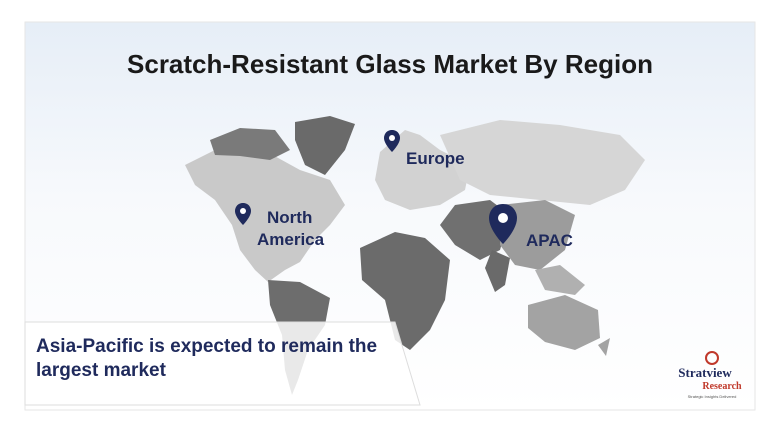  Describe the element at coordinates (325, 145) in the screenshot. I see `greenland` at that location.